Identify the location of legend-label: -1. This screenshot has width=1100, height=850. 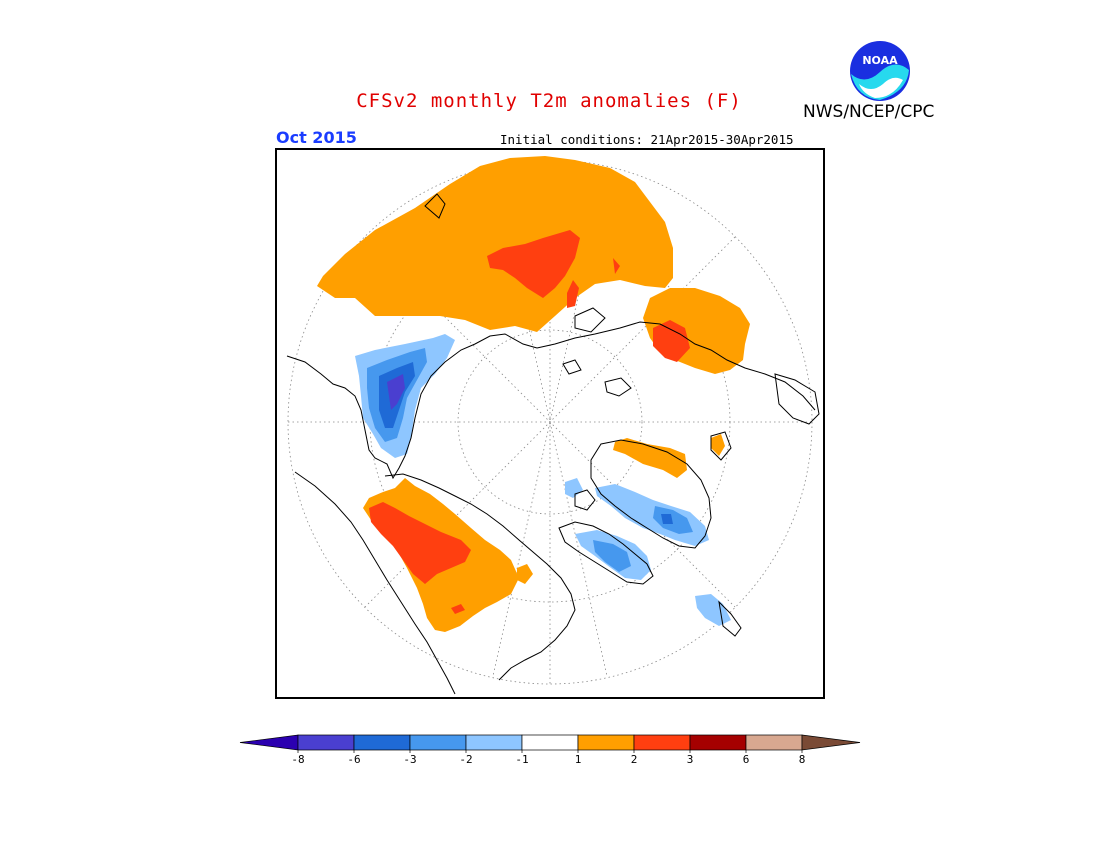
(521, 759).